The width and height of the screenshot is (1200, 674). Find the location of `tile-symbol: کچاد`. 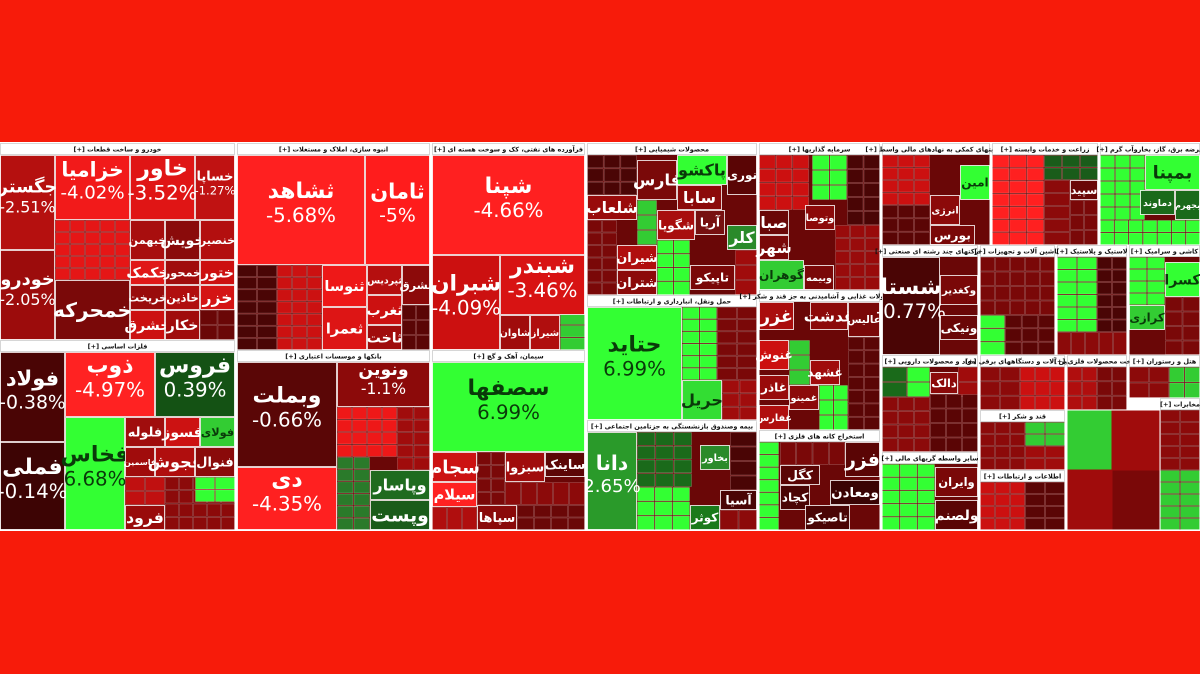

tile-symbol: کچاد is located at coordinates (795, 498).